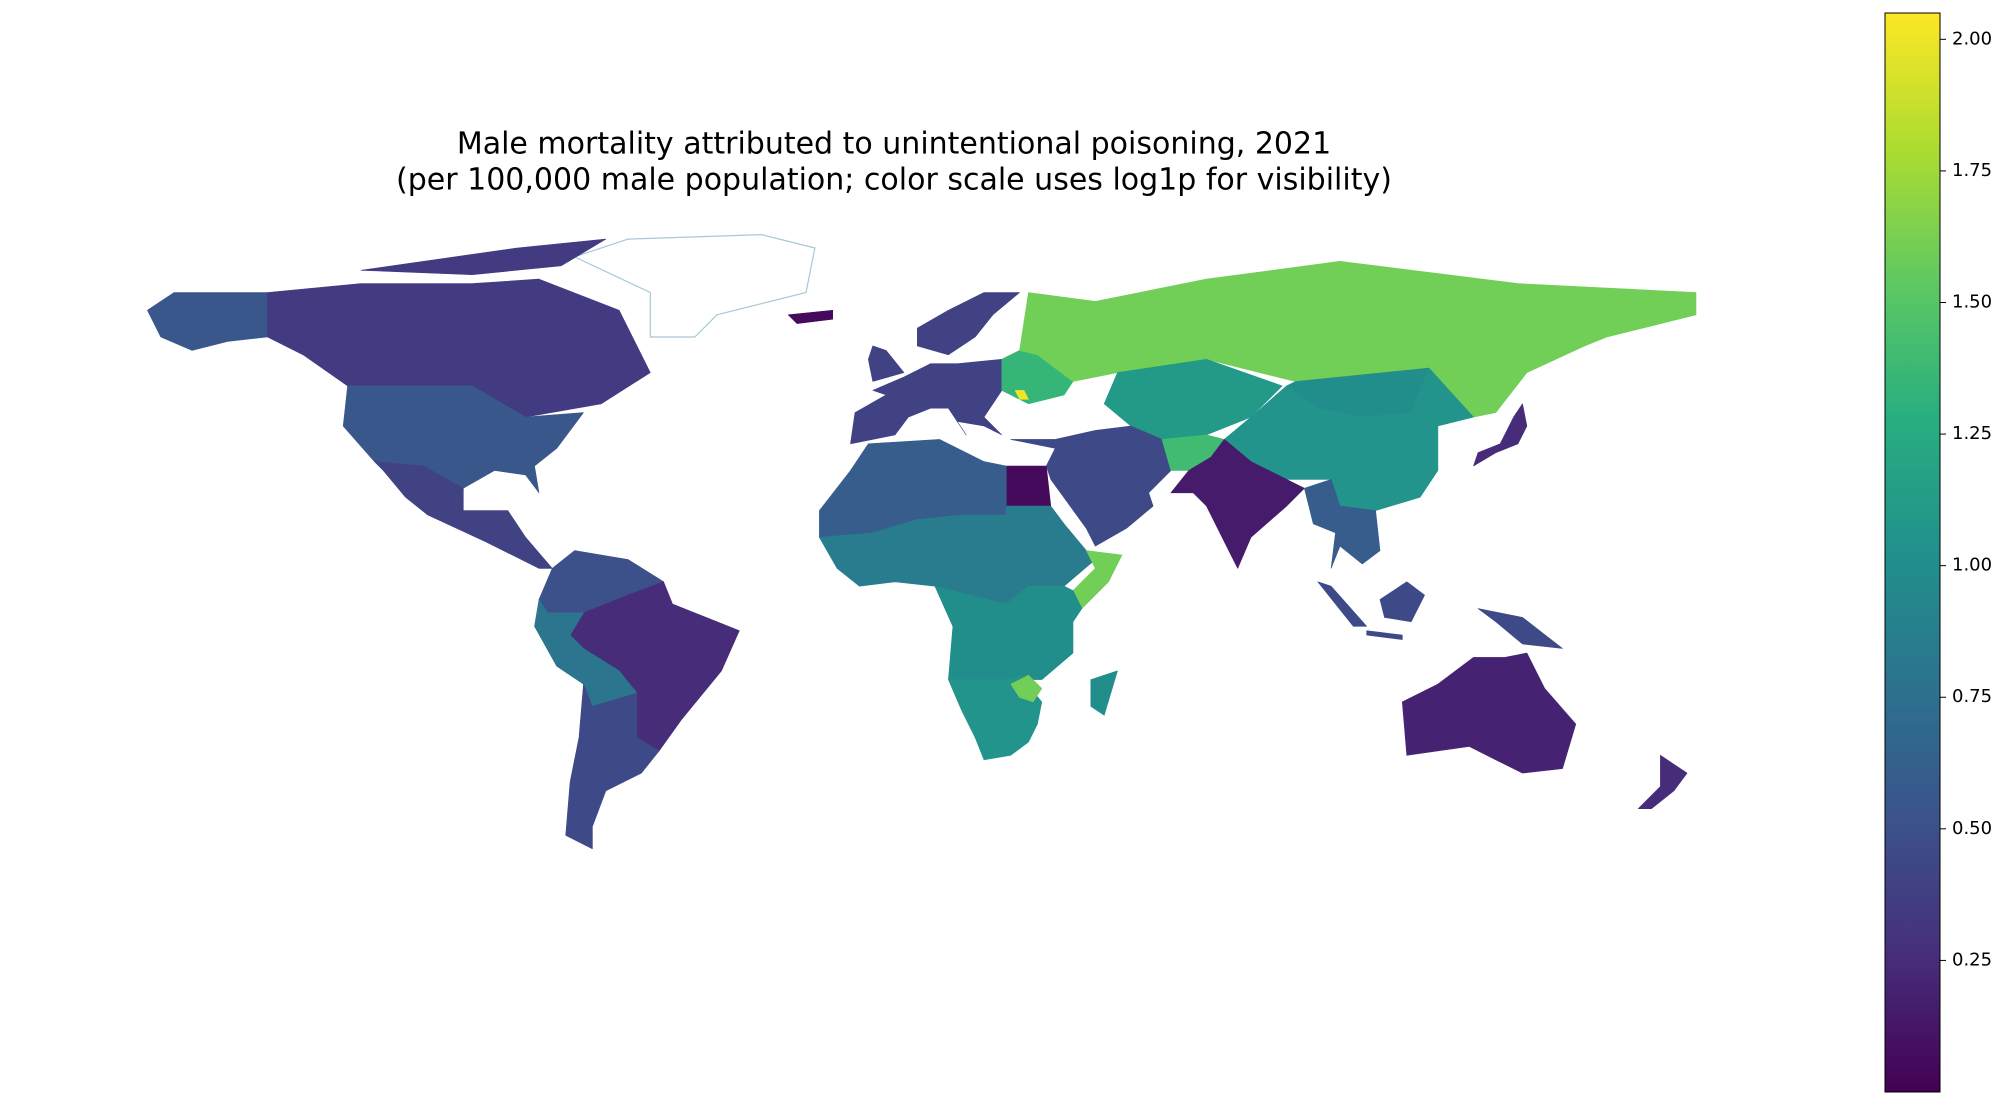 This screenshot has height=1102, width=2000. What do you see at coordinates (1972, 38) in the screenshot?
I see `colorbar-tick-label: 2.00` at bounding box center [1972, 38].